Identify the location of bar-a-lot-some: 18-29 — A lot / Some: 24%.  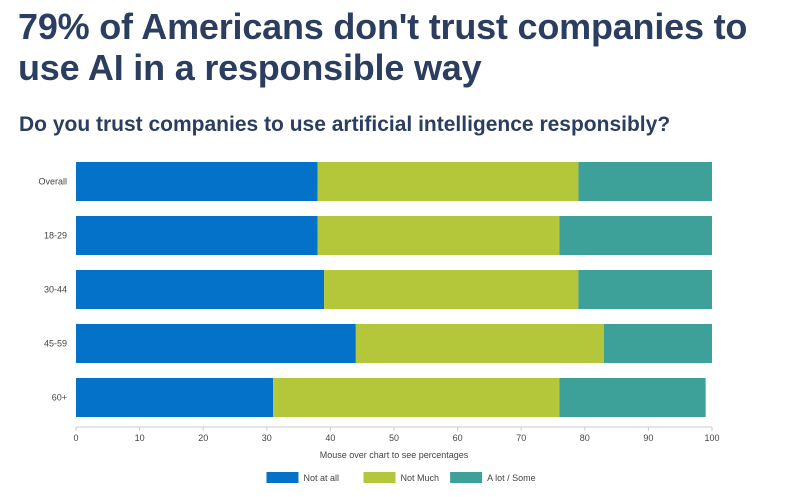
(635, 235).